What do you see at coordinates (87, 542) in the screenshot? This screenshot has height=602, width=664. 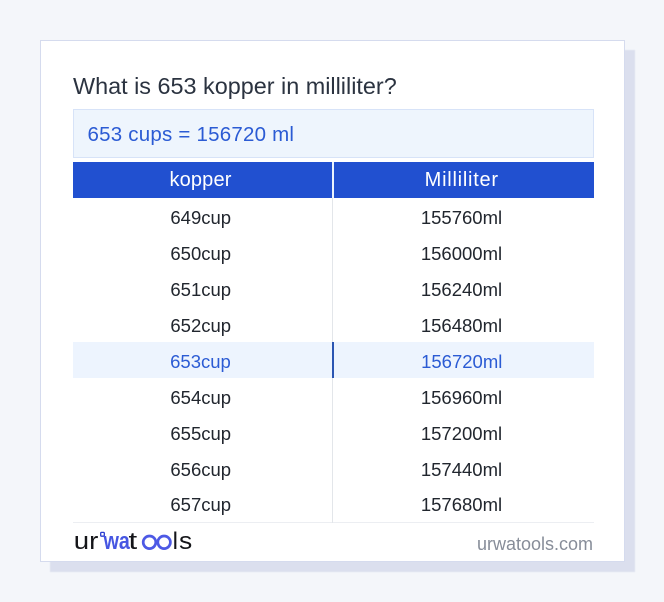 I see `svg-text: ur` at bounding box center [87, 542].